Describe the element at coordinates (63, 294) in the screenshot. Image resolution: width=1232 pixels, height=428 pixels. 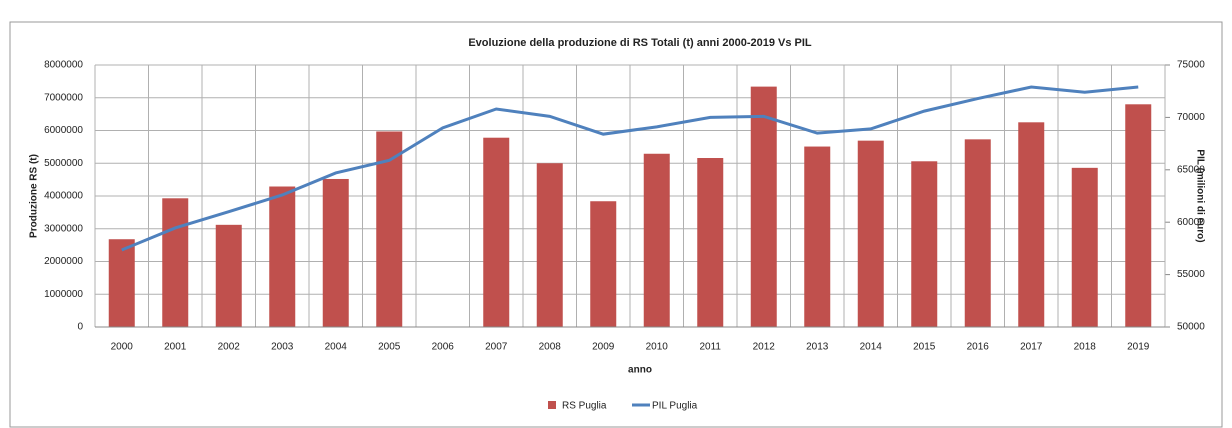
I see `y-tick-label: 1000000` at that location.